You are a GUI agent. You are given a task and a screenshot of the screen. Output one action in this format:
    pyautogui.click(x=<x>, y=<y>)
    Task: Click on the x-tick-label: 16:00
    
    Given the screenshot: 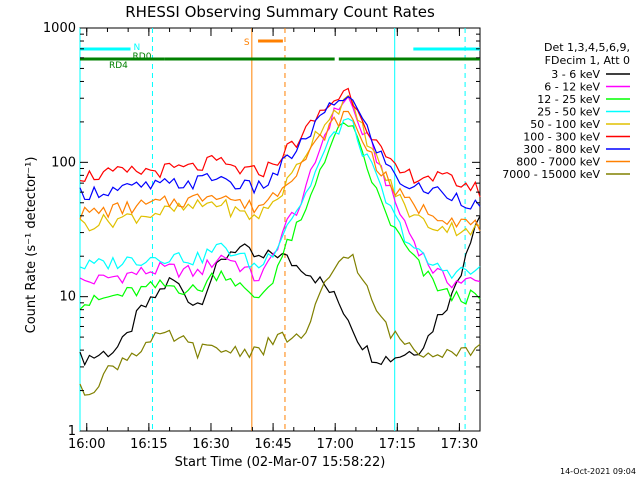 What is the action you would take?
    pyautogui.click(x=86, y=444)
    